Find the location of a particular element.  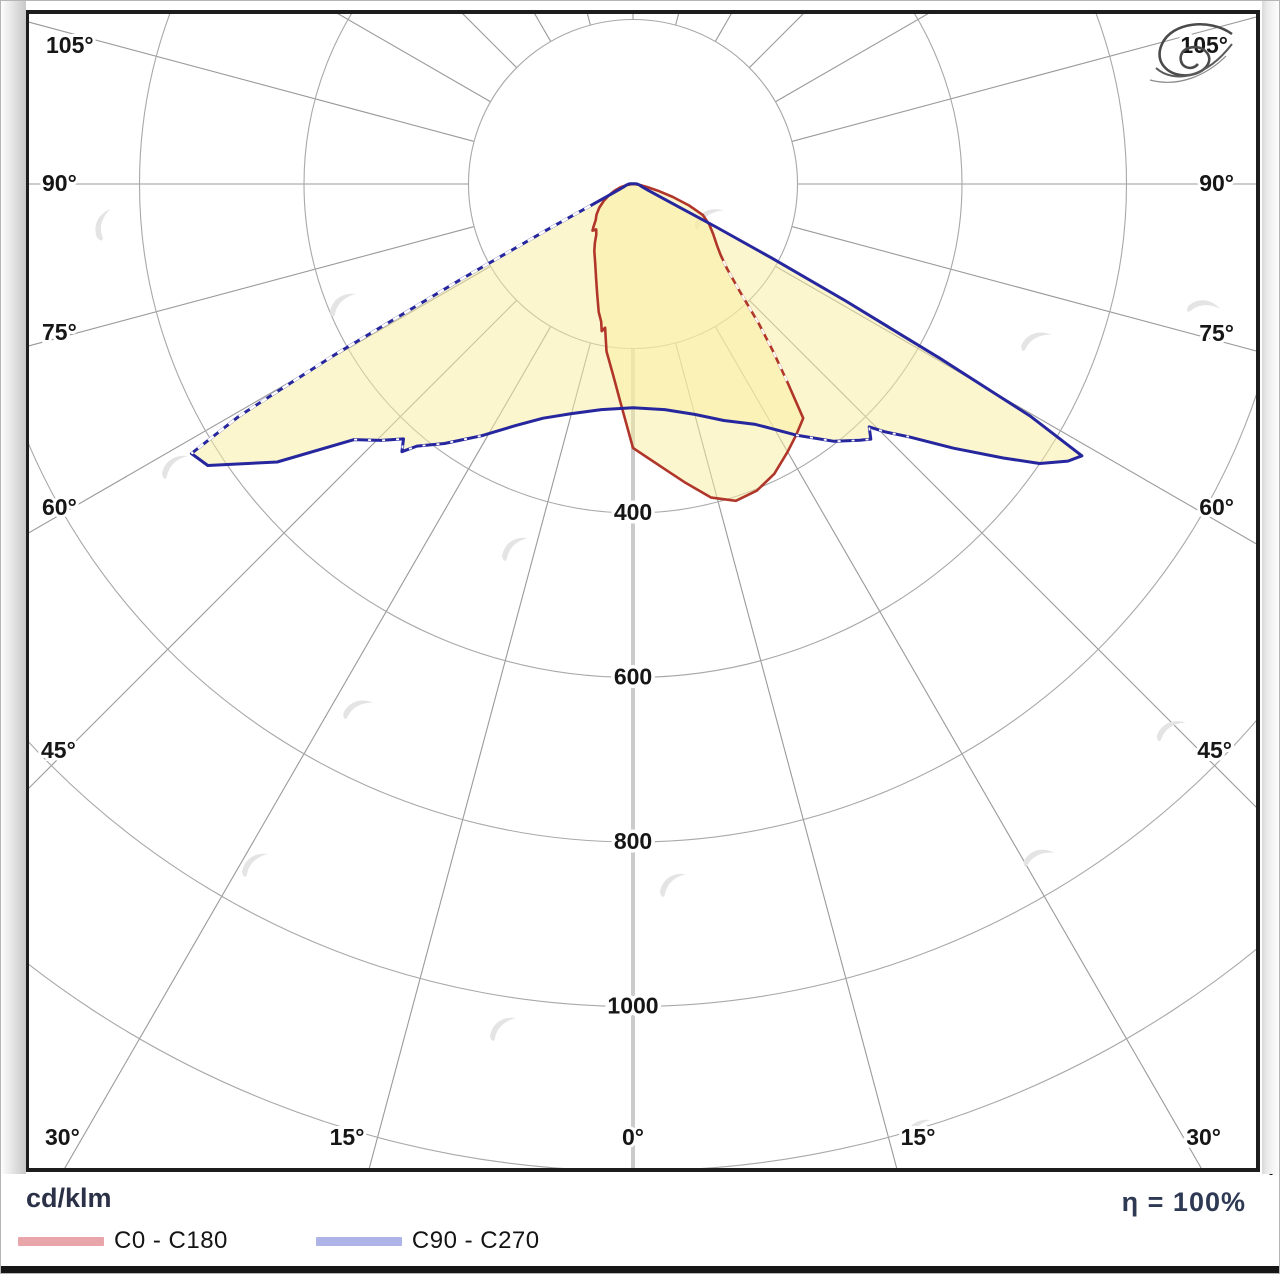

brand-logo-icon is located at coordinates (1191, 52).